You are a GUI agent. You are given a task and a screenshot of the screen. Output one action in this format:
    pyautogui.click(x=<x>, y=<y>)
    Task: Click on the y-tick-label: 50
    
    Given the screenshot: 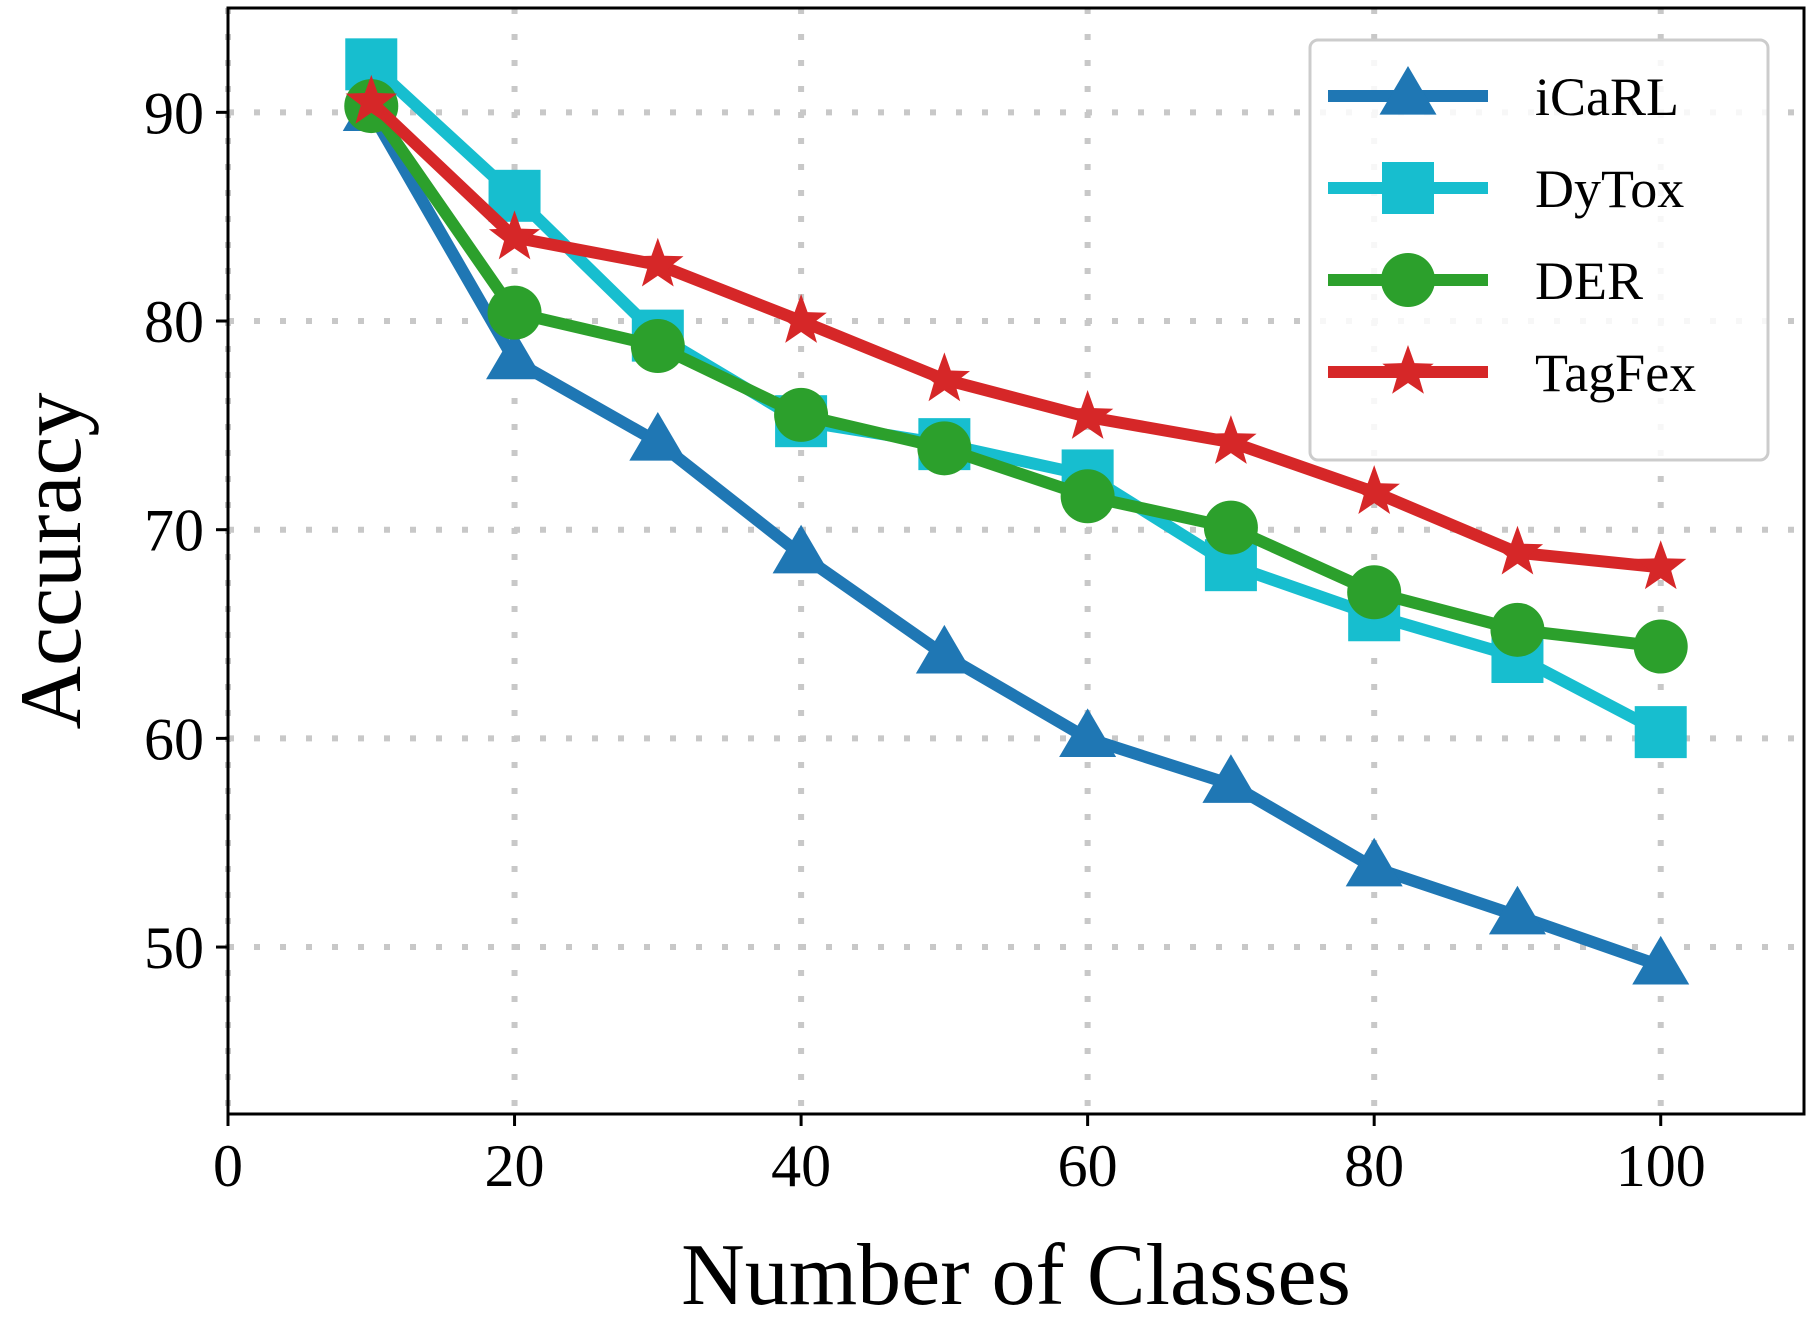 What is the action you would take?
    pyautogui.click(x=174, y=948)
    